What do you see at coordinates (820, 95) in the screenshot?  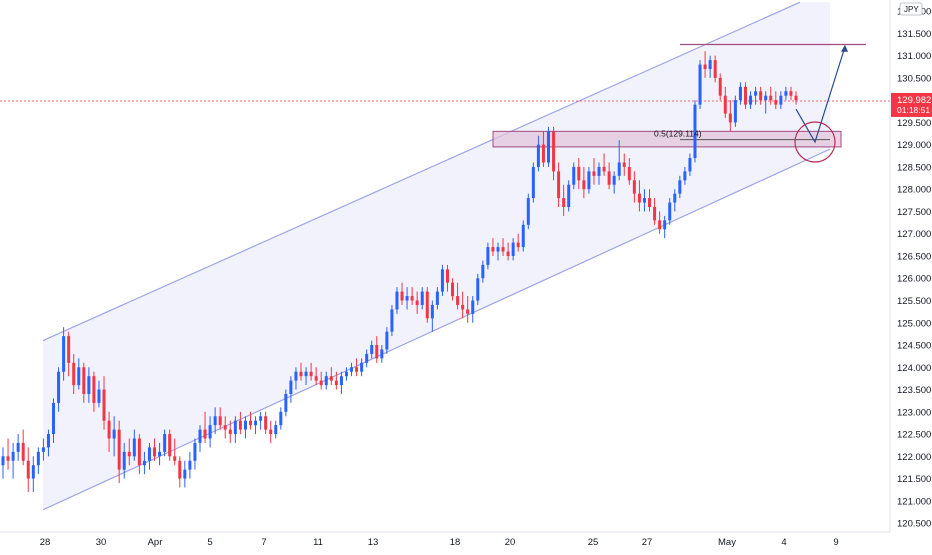 I see `projection-arrow` at bounding box center [820, 95].